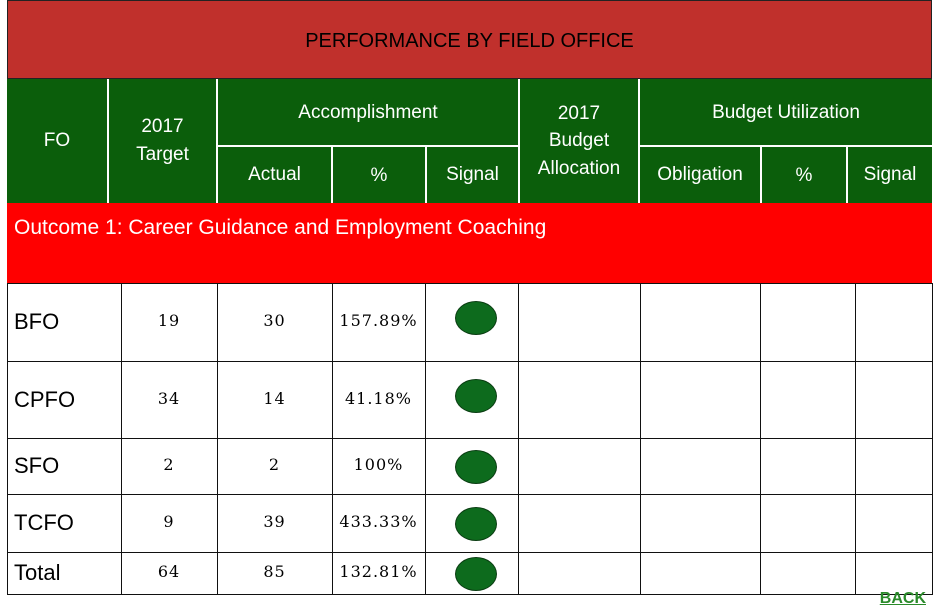 The width and height of the screenshot is (936, 612). Describe the element at coordinates (378, 521) in the screenshot. I see `row-pct-value: 433.33%` at that location.